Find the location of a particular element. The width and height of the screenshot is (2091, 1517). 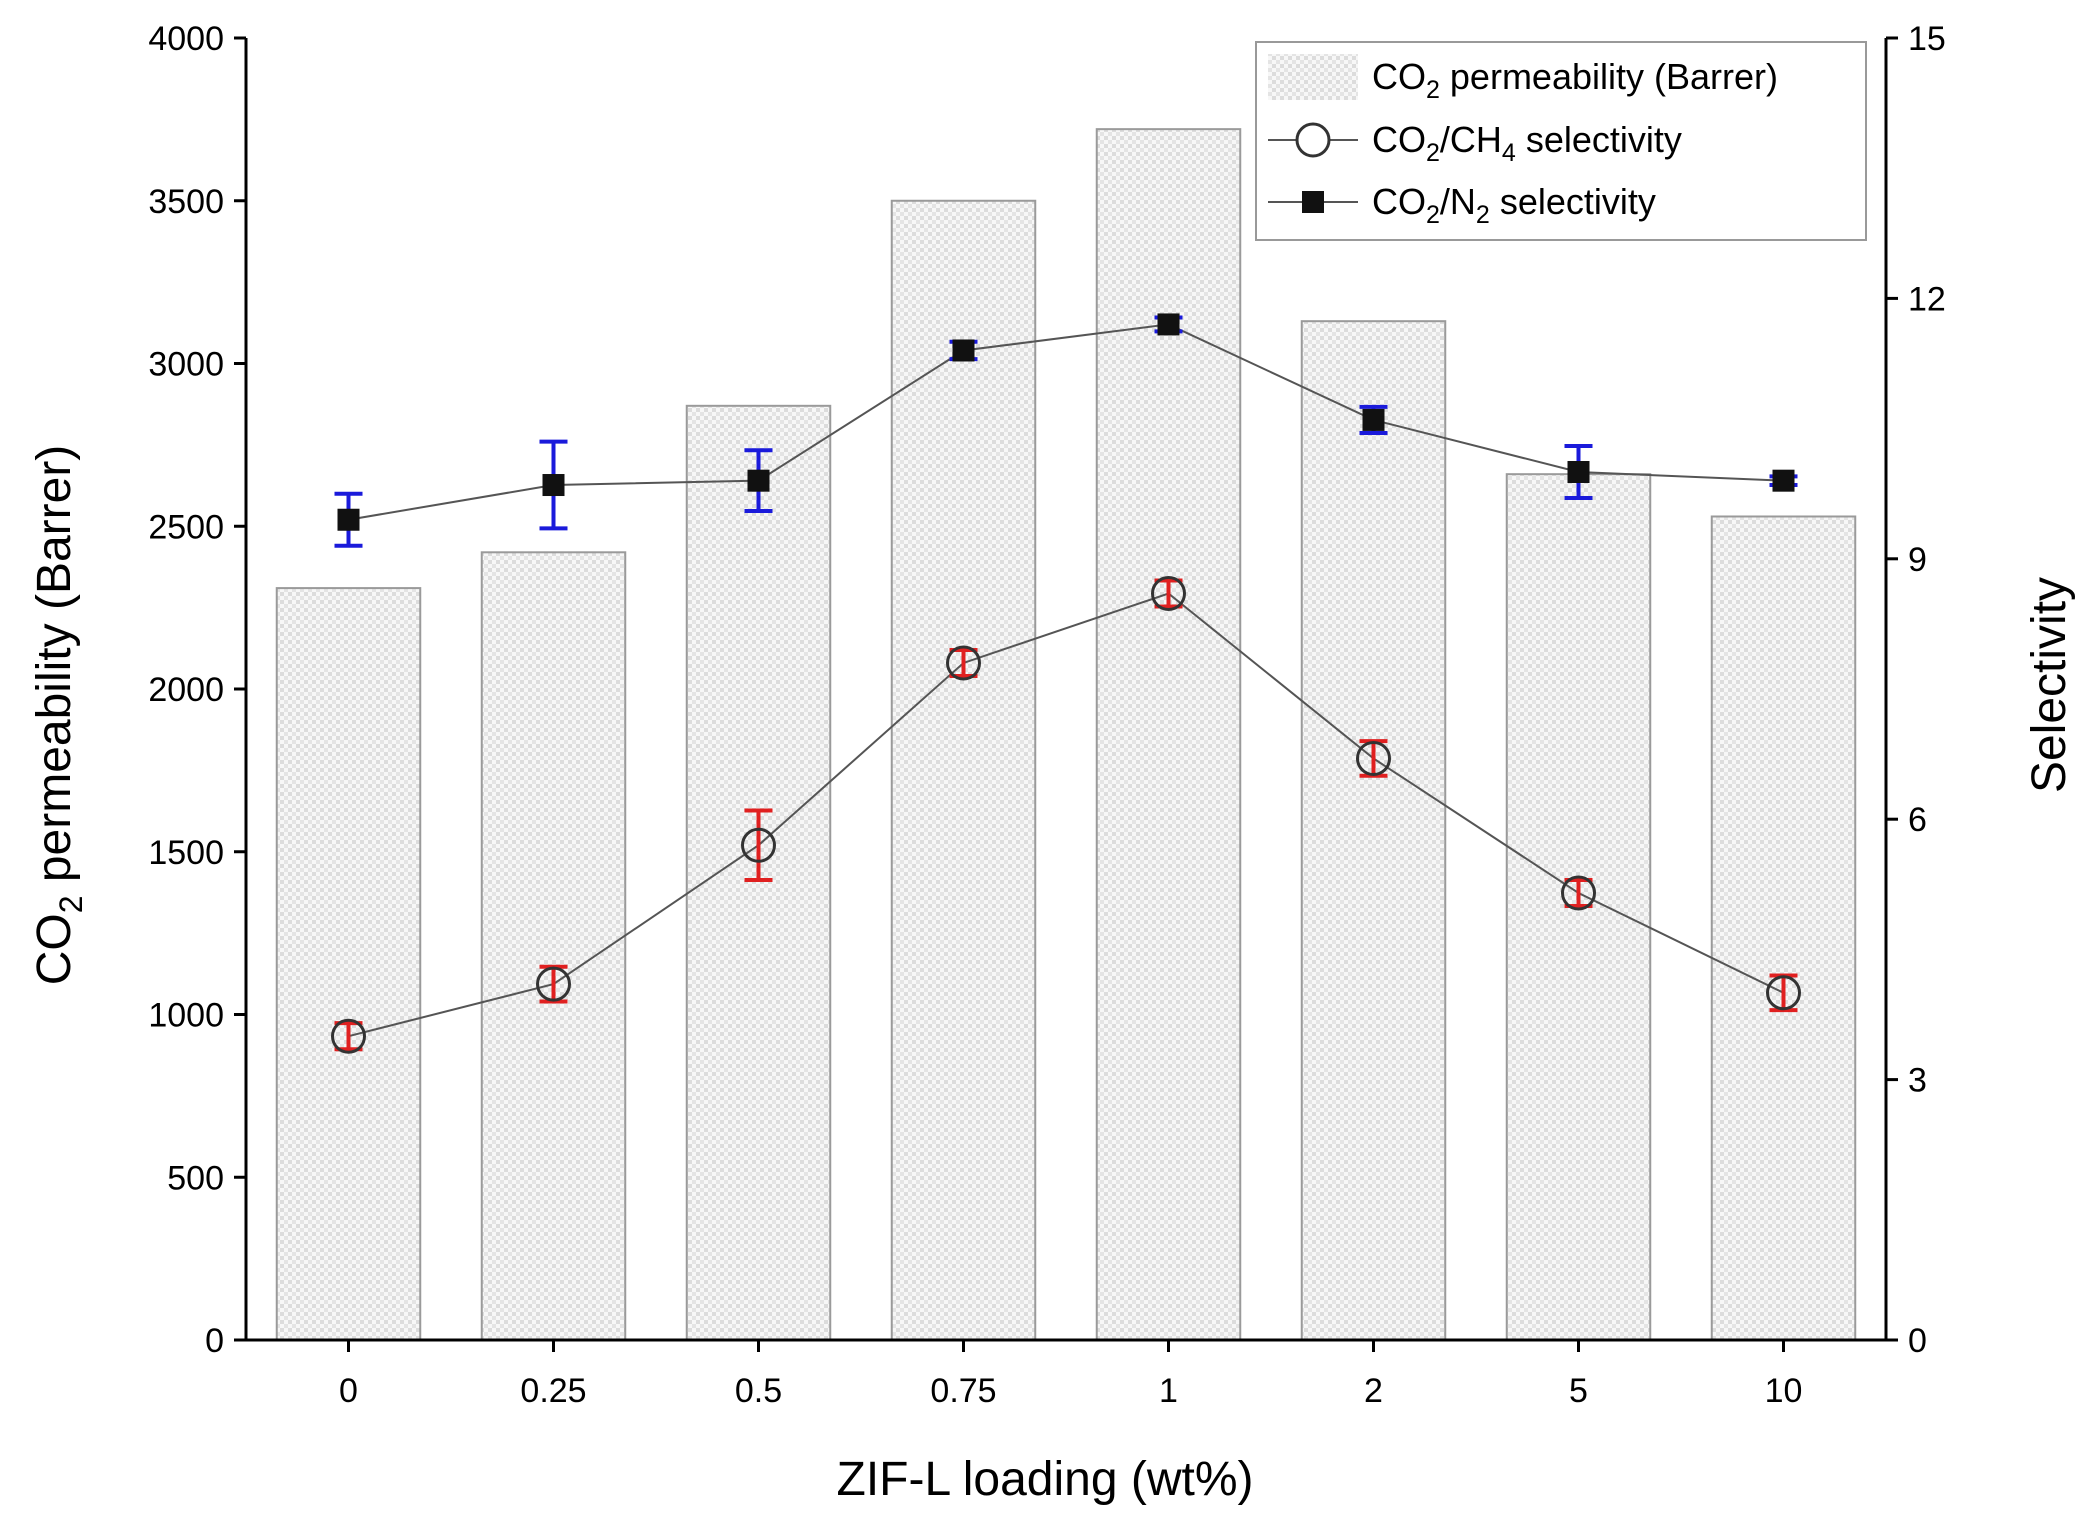

y-left-tick-label-3500: 3500 is located at coordinates (186, 202).